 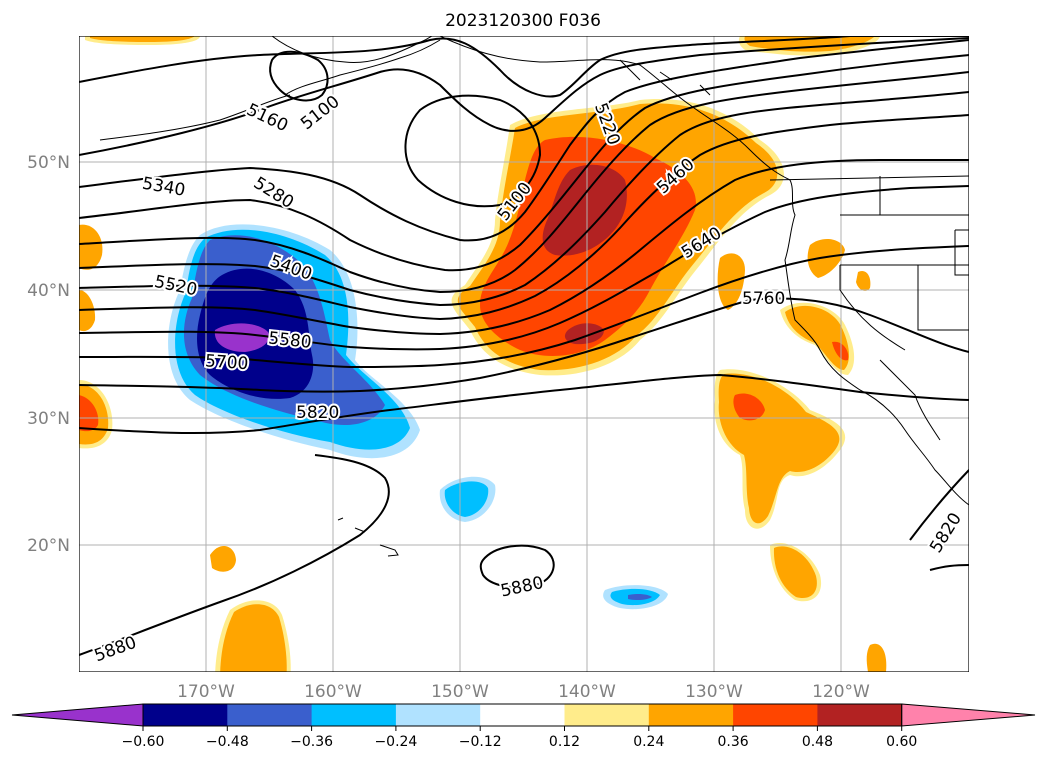 What do you see at coordinates (143, 742) in the screenshot?
I see `colorbar-tick-label: −0.60` at bounding box center [143, 742].